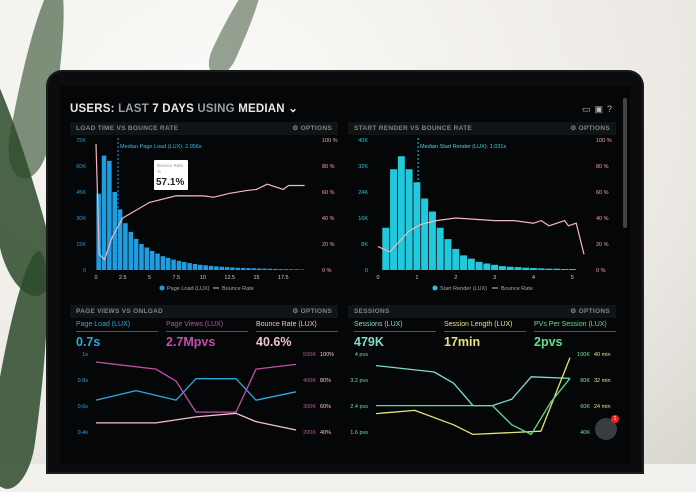 Image resolution: width=696 pixels, height=492 pixels. What do you see at coordinates (92, 109) in the screenshot?
I see `title-prefix: USERS:` at bounding box center [92, 109].